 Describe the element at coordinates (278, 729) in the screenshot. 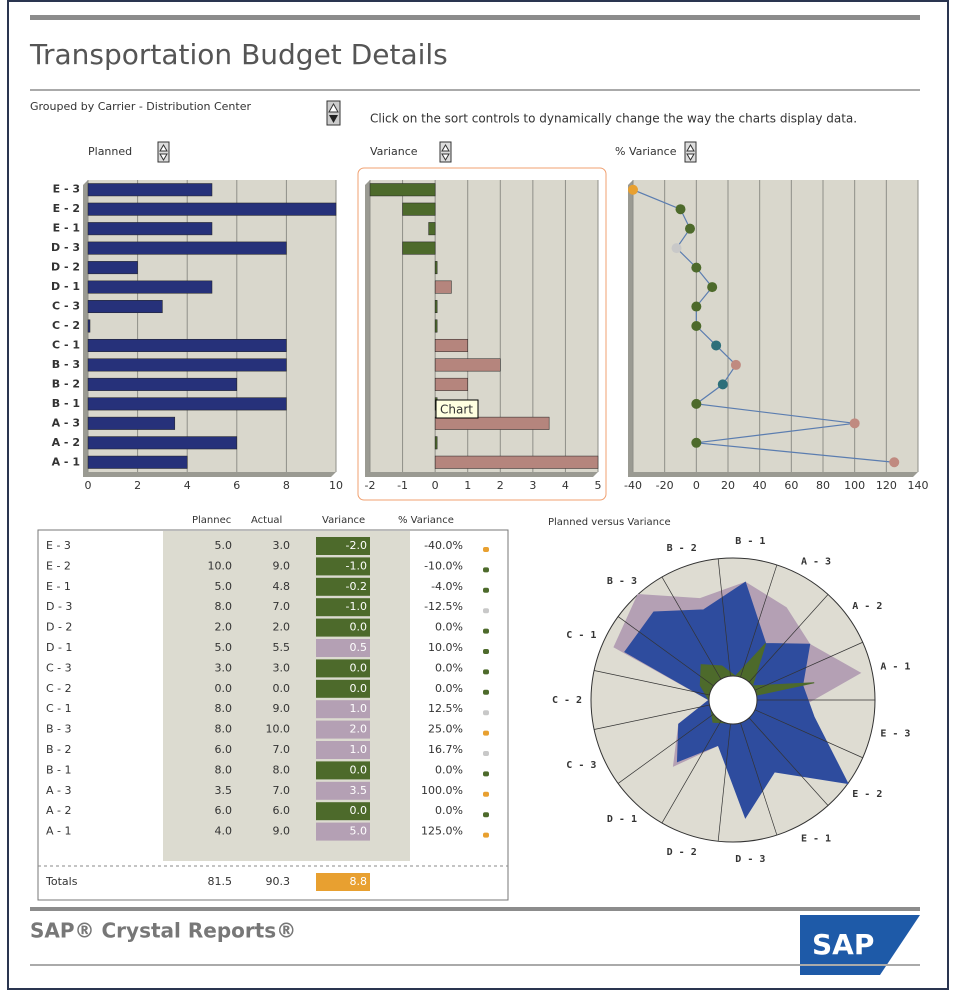

I see `cell: 10.0` at that location.